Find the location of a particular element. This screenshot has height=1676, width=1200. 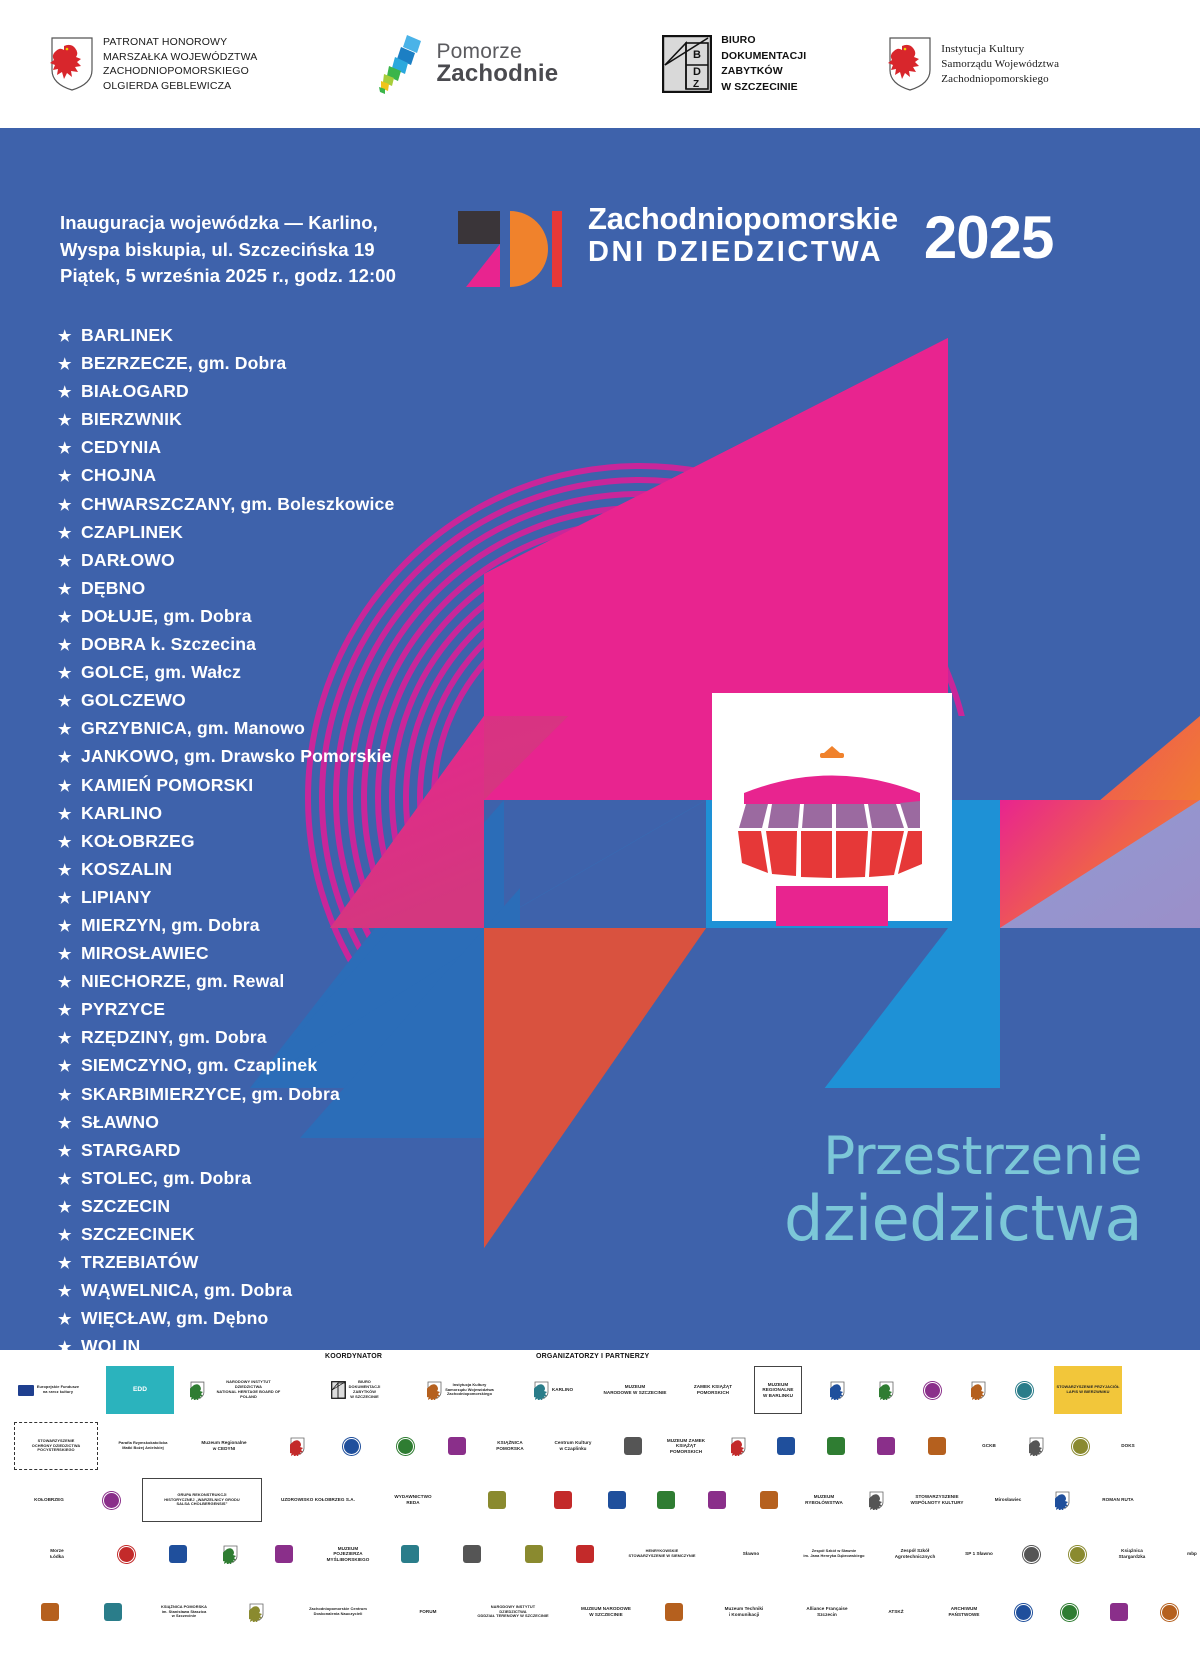

city-name: KARLINO is located at coordinates (122, 812).